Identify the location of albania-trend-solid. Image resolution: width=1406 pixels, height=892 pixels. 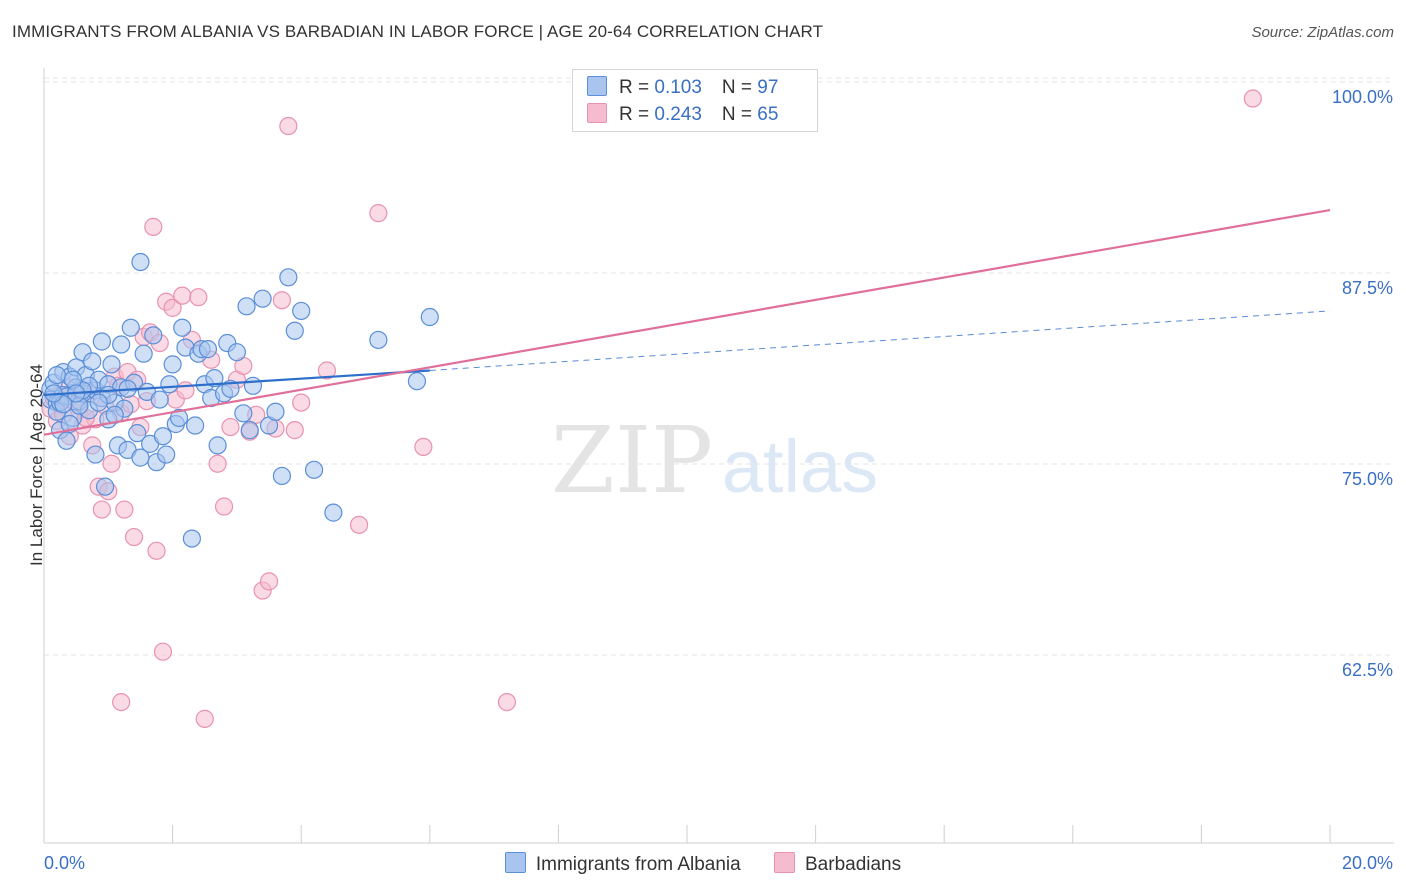
(236, 383).